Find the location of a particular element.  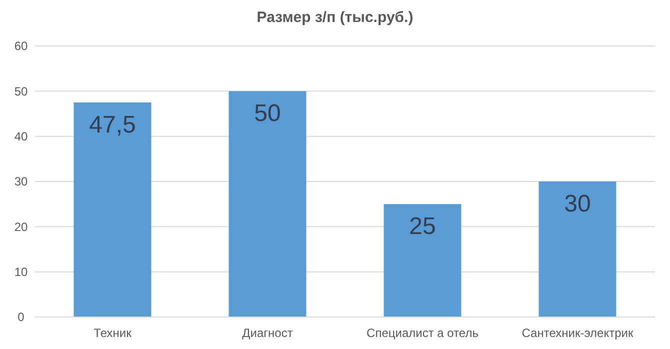

y-tick-label: 10 is located at coordinates (21, 272).